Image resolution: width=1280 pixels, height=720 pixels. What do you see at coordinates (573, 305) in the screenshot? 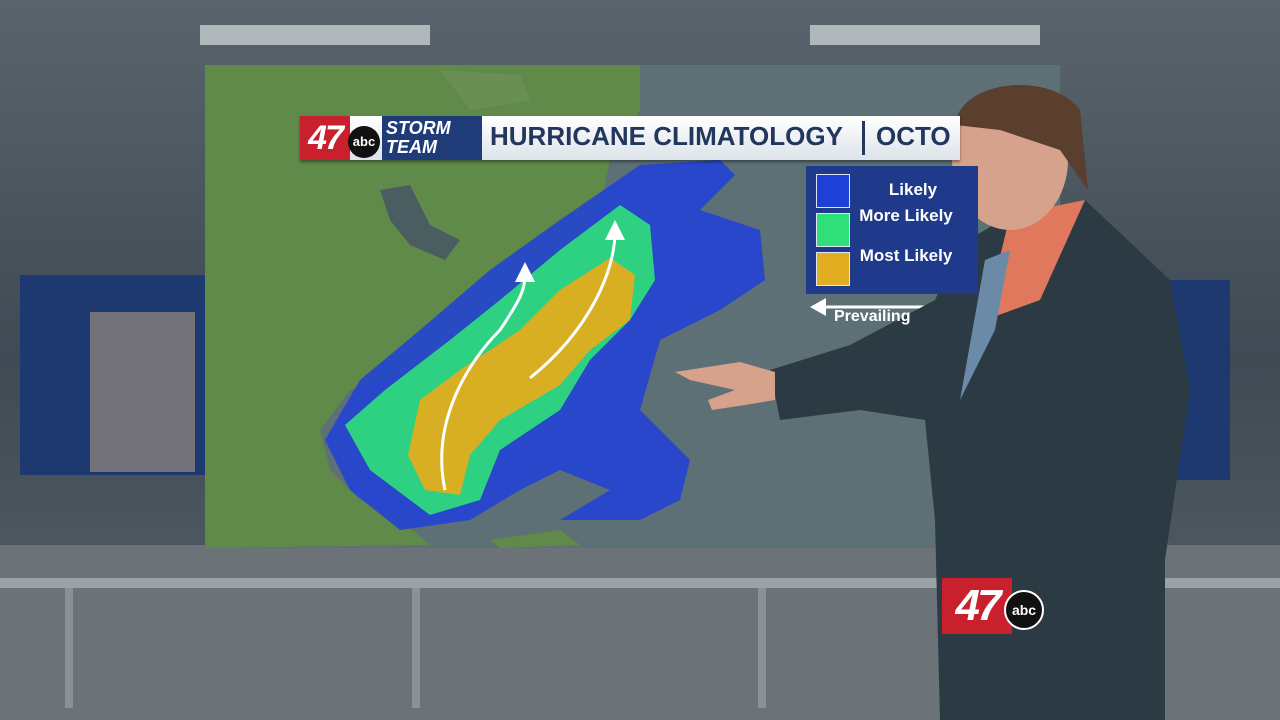
I see `track-arrow-east` at bounding box center [573, 305].